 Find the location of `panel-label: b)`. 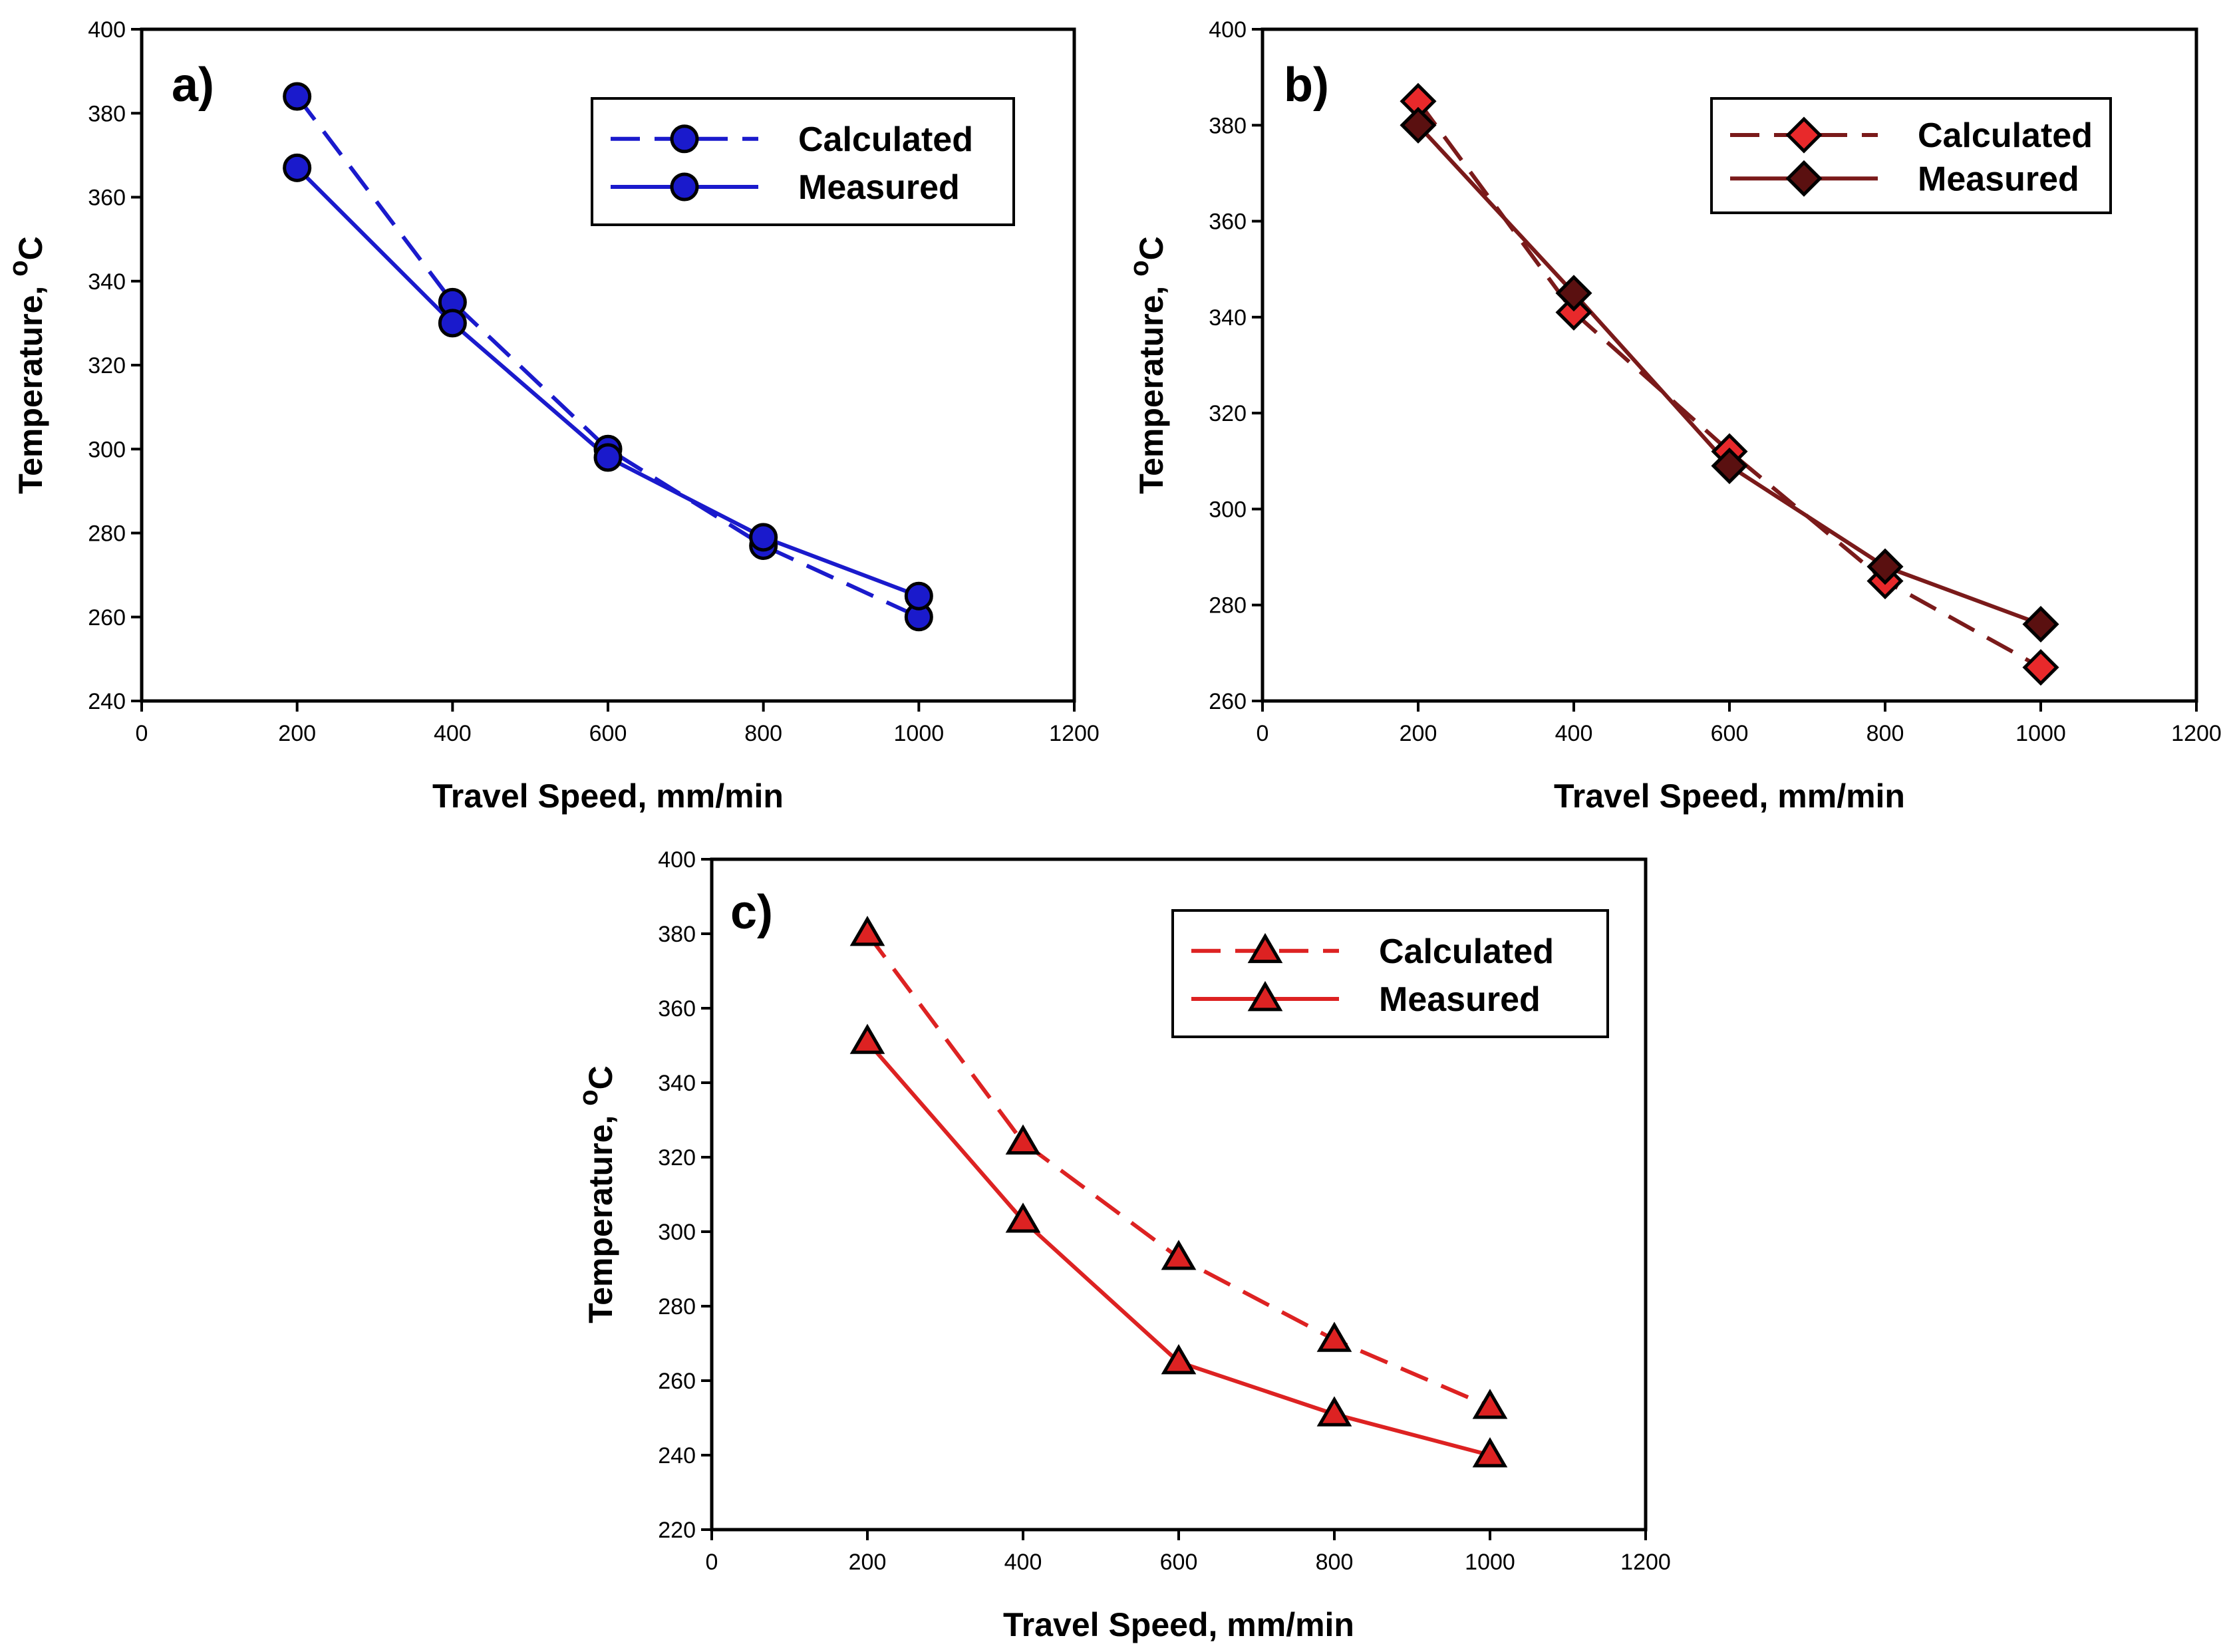

panel-label: b) is located at coordinates (1306, 85).